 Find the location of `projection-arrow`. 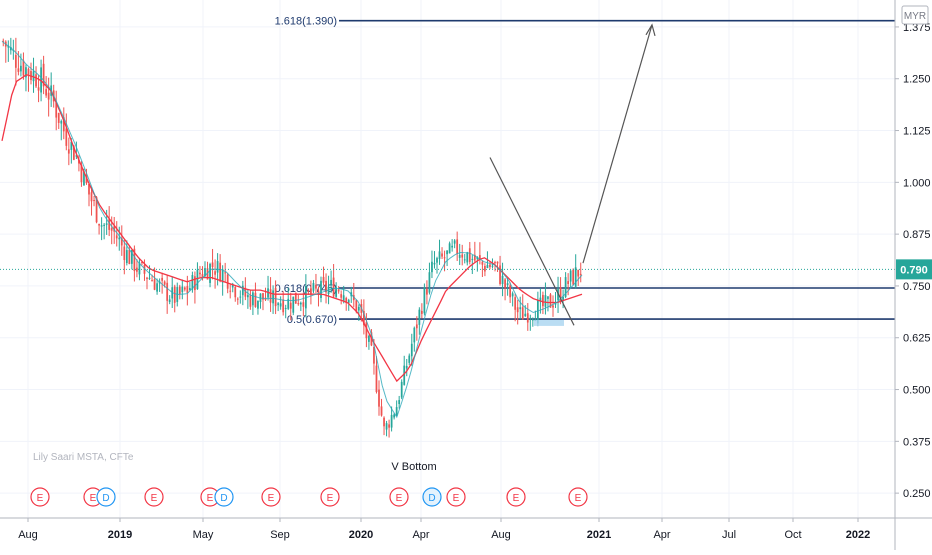

projection-arrow is located at coordinates (617, 144).